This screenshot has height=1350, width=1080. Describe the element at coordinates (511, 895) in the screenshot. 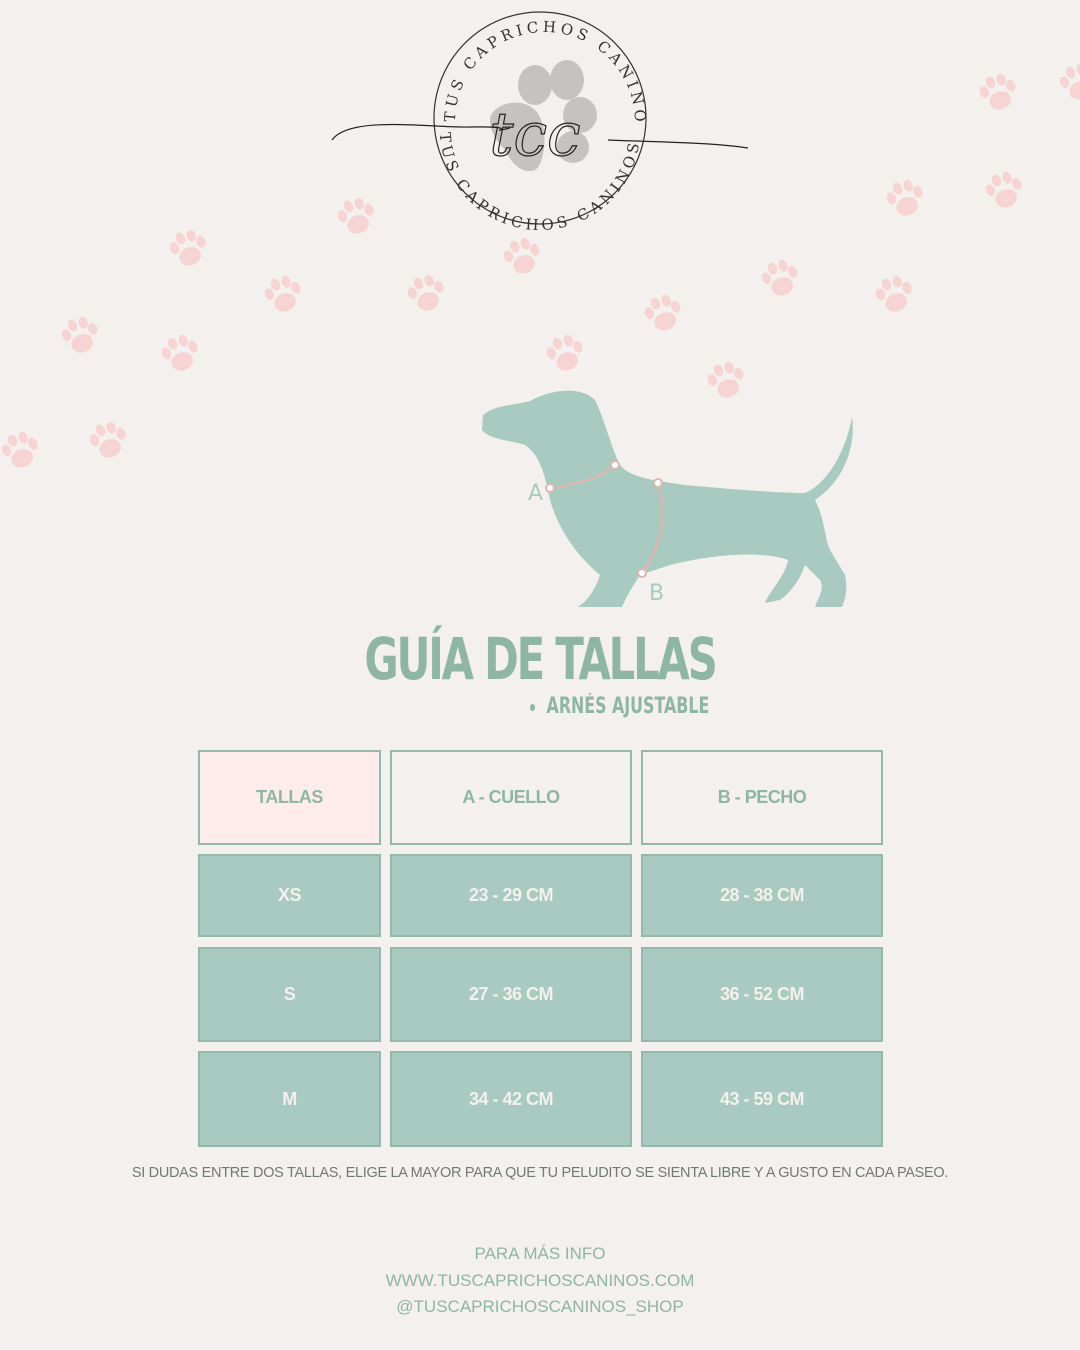

I see `neck-cell: 23 - 29 CM` at that location.